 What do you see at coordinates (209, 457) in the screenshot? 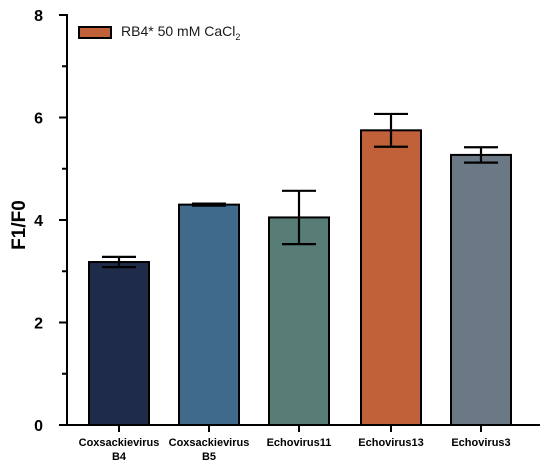
I see `x-tick-label-line: B5` at bounding box center [209, 457].